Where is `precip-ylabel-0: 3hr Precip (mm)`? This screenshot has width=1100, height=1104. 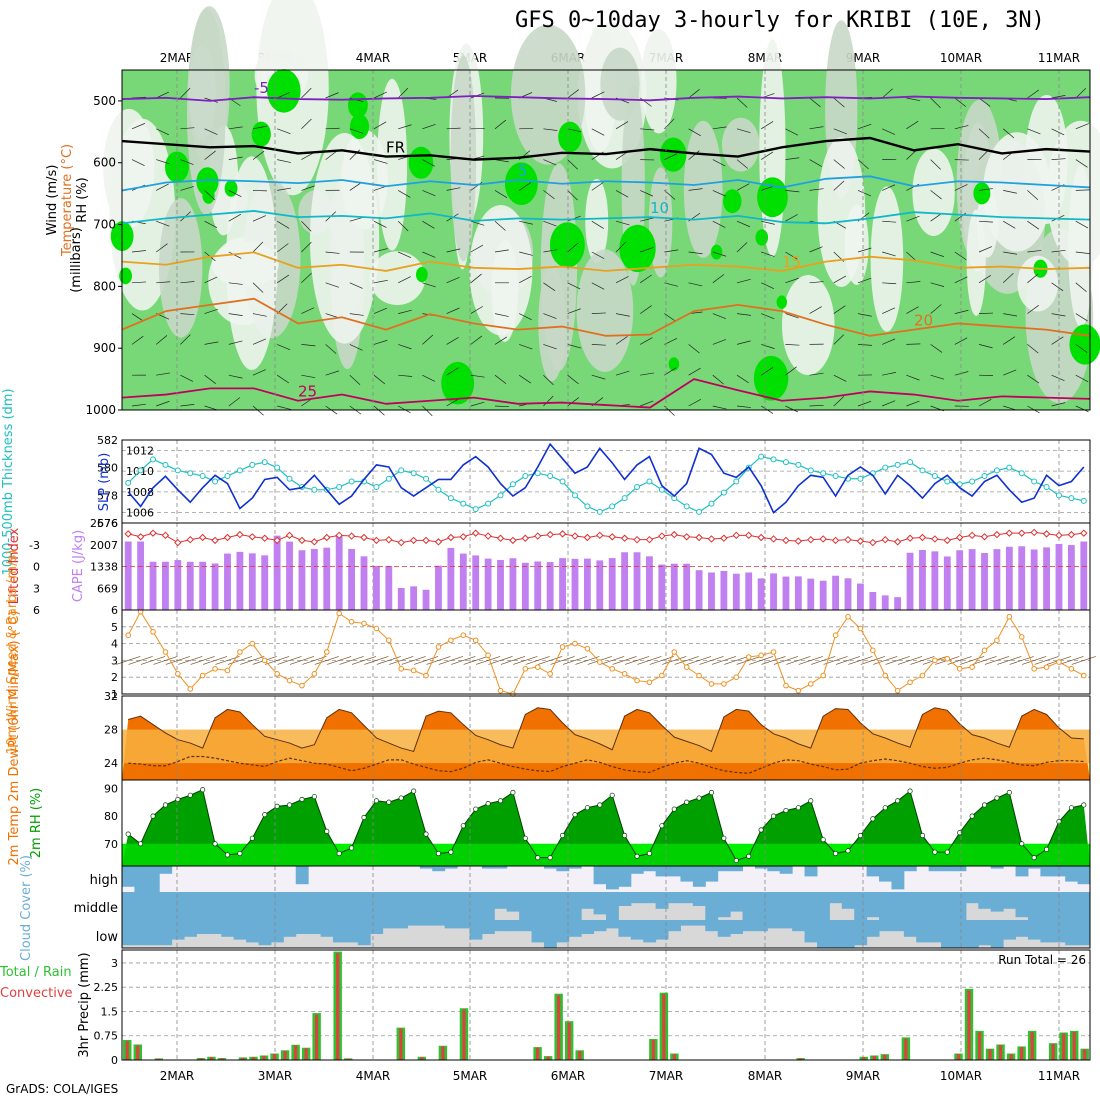 precip-ylabel-0: 3hr Precip (mm) is located at coordinates (84, 1004).